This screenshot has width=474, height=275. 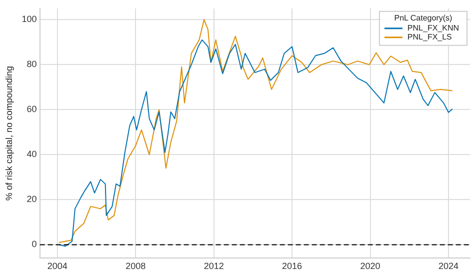 What do you see at coordinates (433, 28) in the screenshot?
I see `legend-label: PNL_FX_KNN` at bounding box center [433, 28].